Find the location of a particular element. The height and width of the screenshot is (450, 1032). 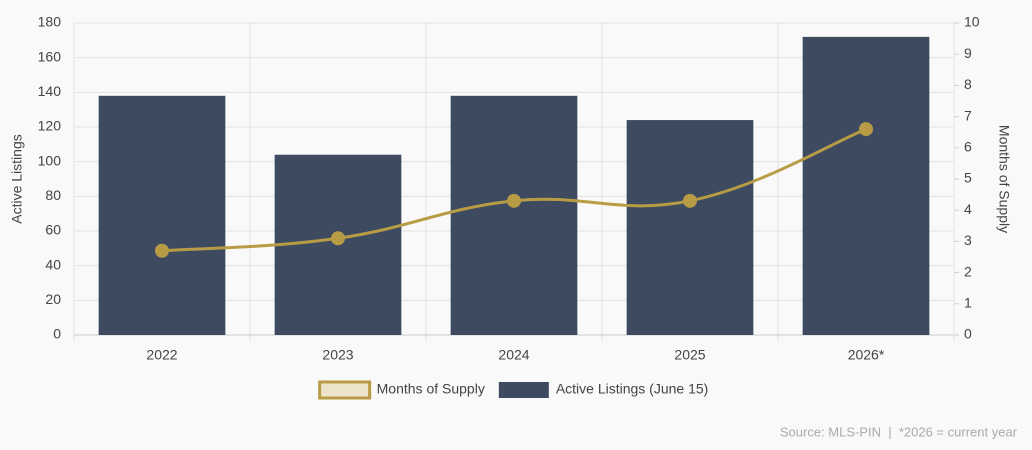

y2-tick-label: 10 is located at coordinates (972, 22).